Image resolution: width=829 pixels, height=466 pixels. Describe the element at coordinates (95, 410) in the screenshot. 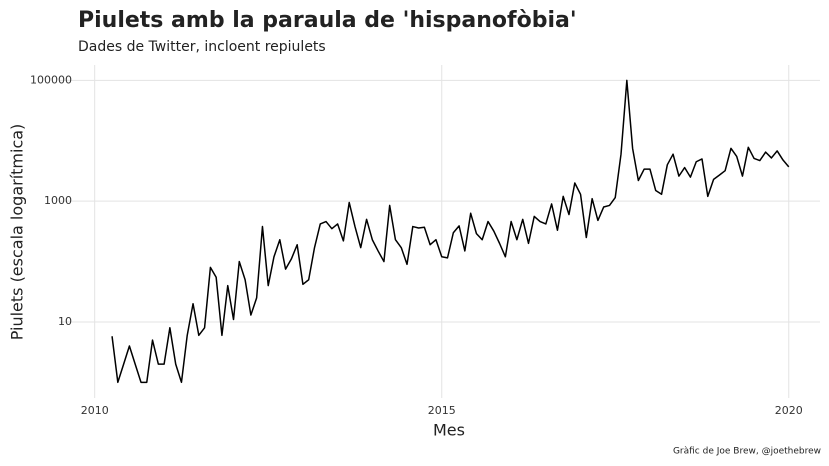

I see `x-tick-label: 2010` at that location.